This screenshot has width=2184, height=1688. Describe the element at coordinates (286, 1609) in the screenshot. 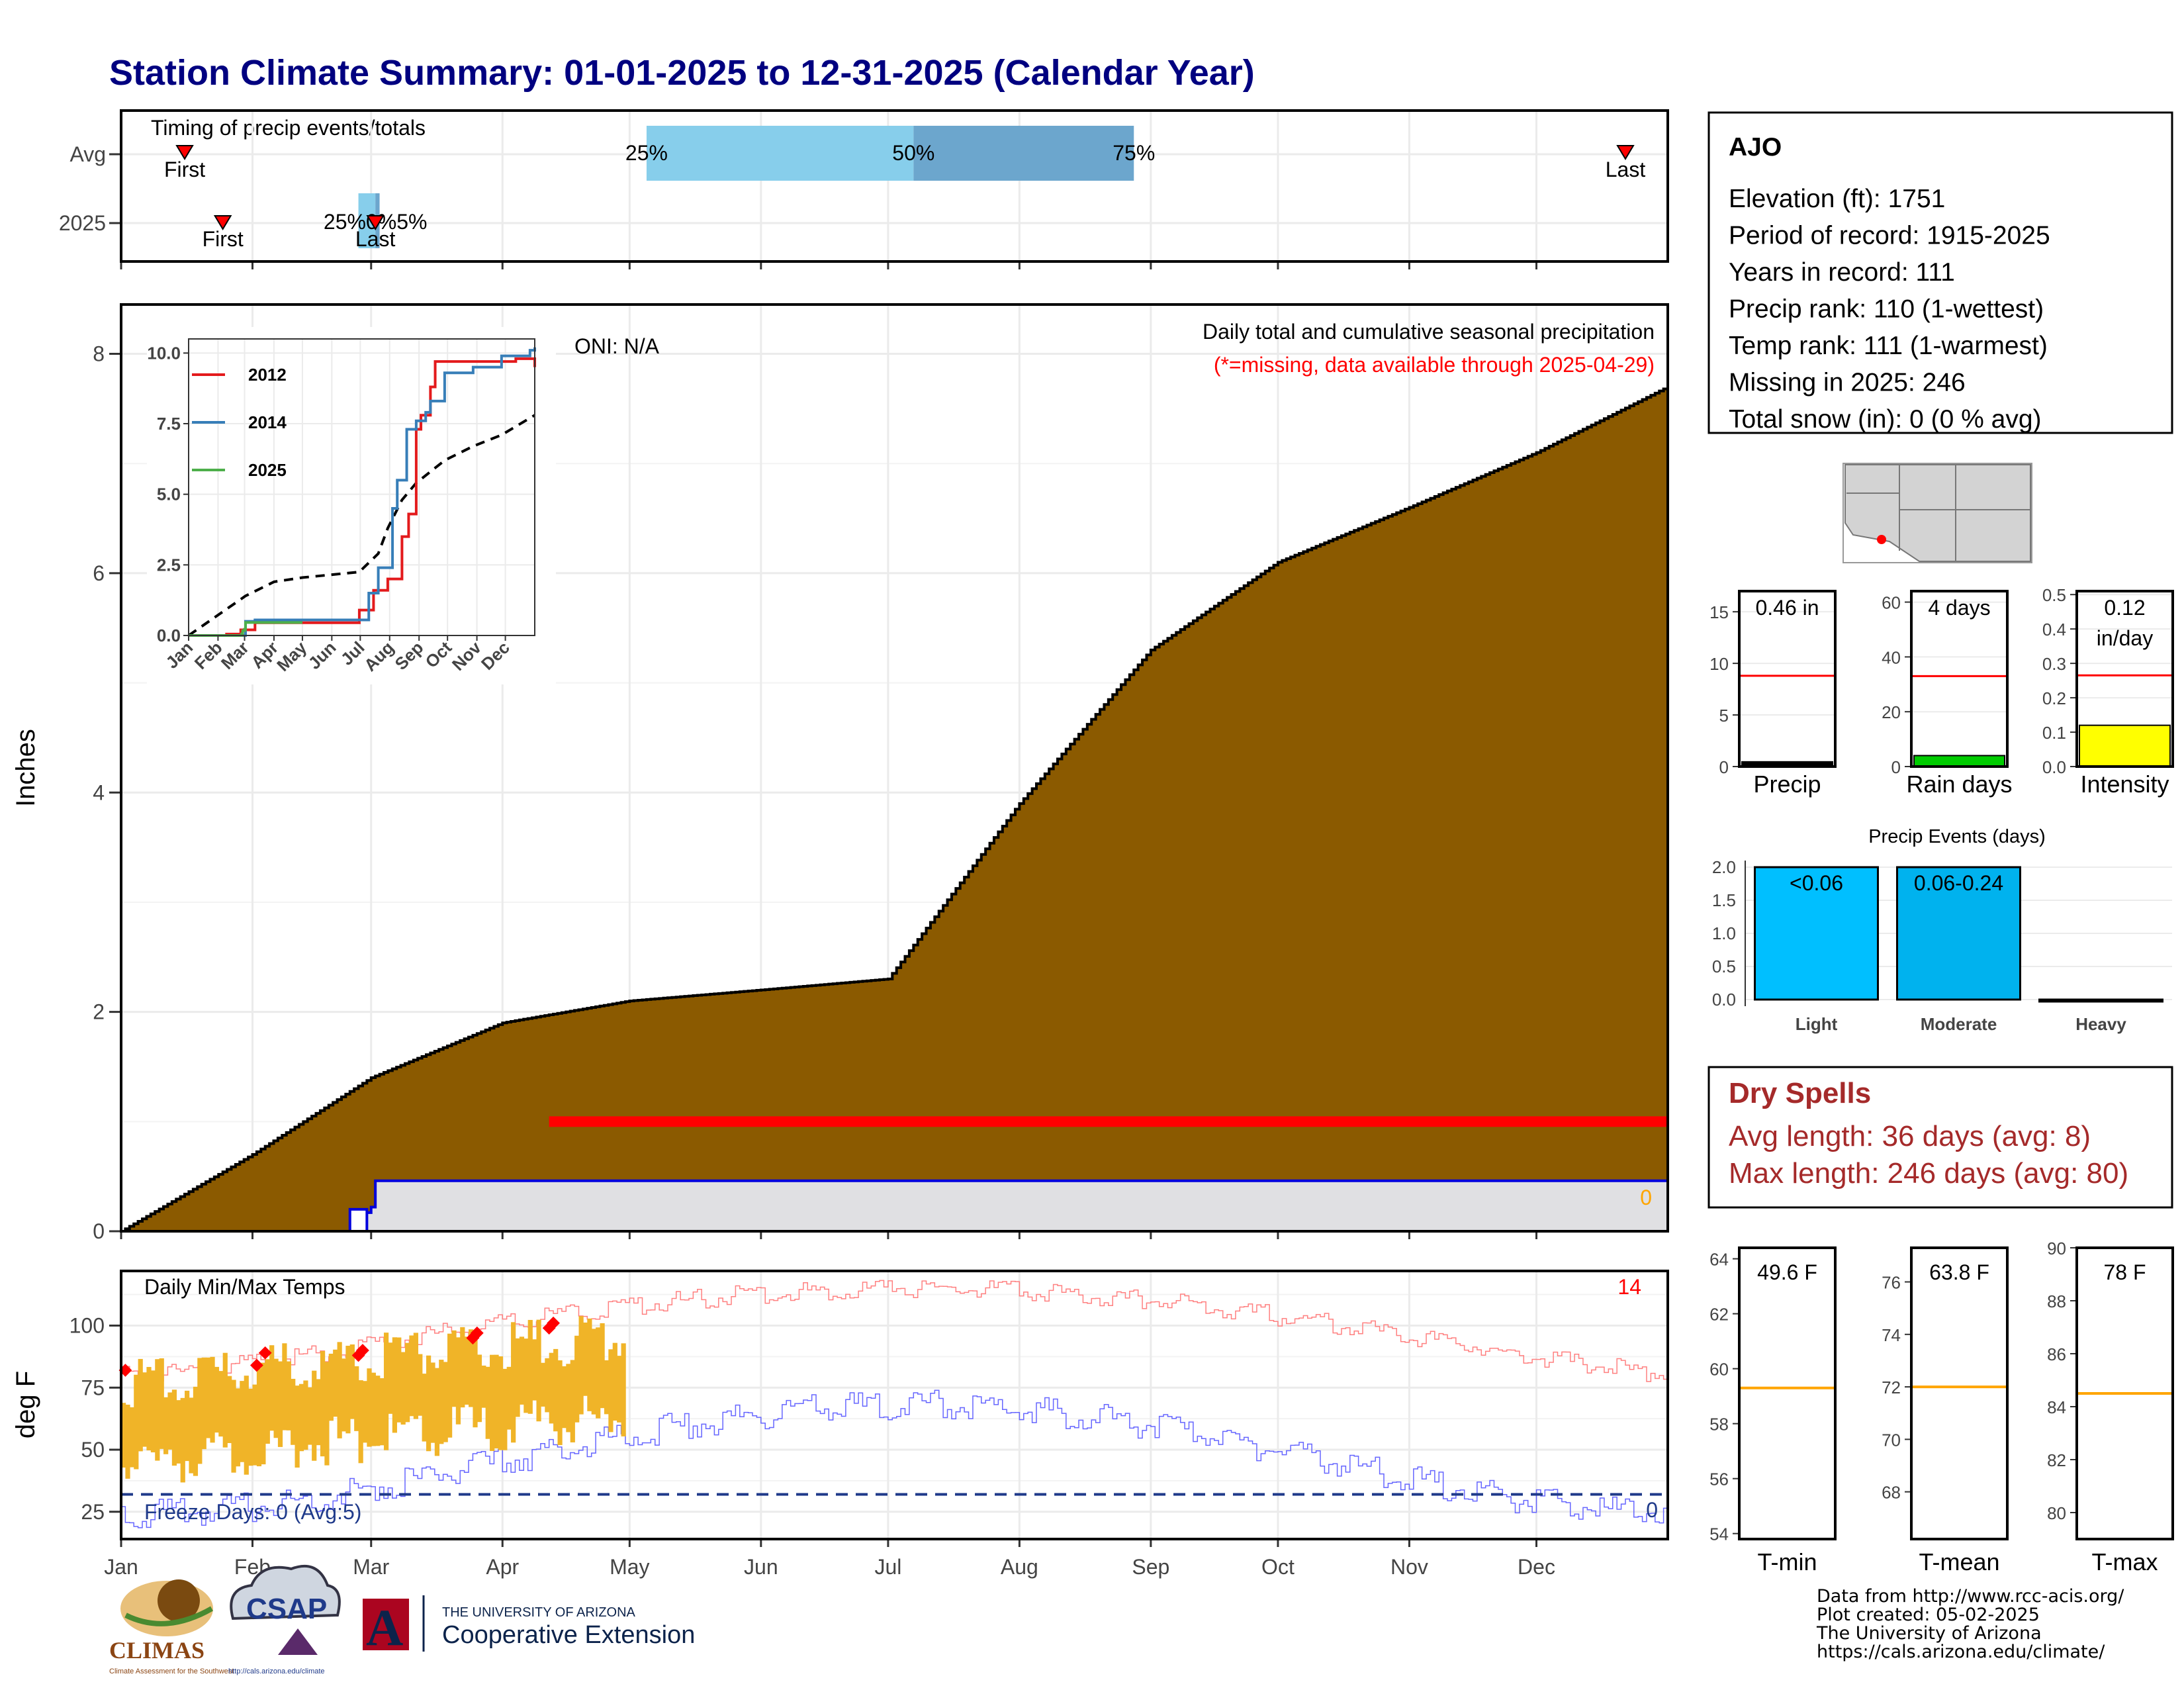

I see `csap-logo-text: CSAP` at that location.